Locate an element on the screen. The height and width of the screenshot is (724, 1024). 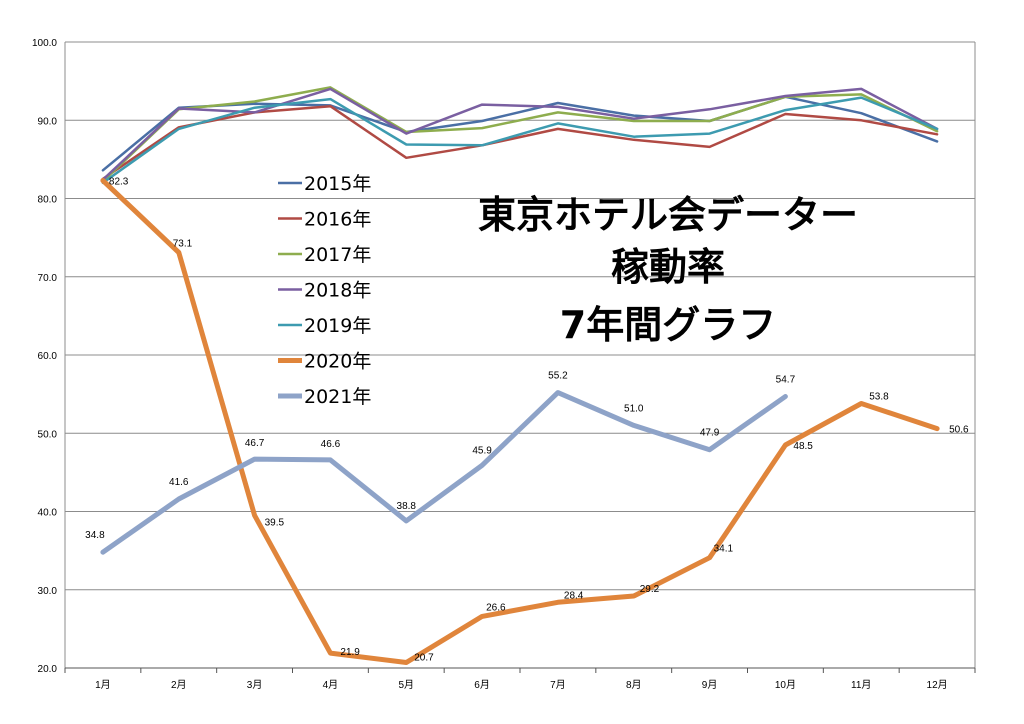
title-line-2: 稼動率 is located at coordinates (668, 267).